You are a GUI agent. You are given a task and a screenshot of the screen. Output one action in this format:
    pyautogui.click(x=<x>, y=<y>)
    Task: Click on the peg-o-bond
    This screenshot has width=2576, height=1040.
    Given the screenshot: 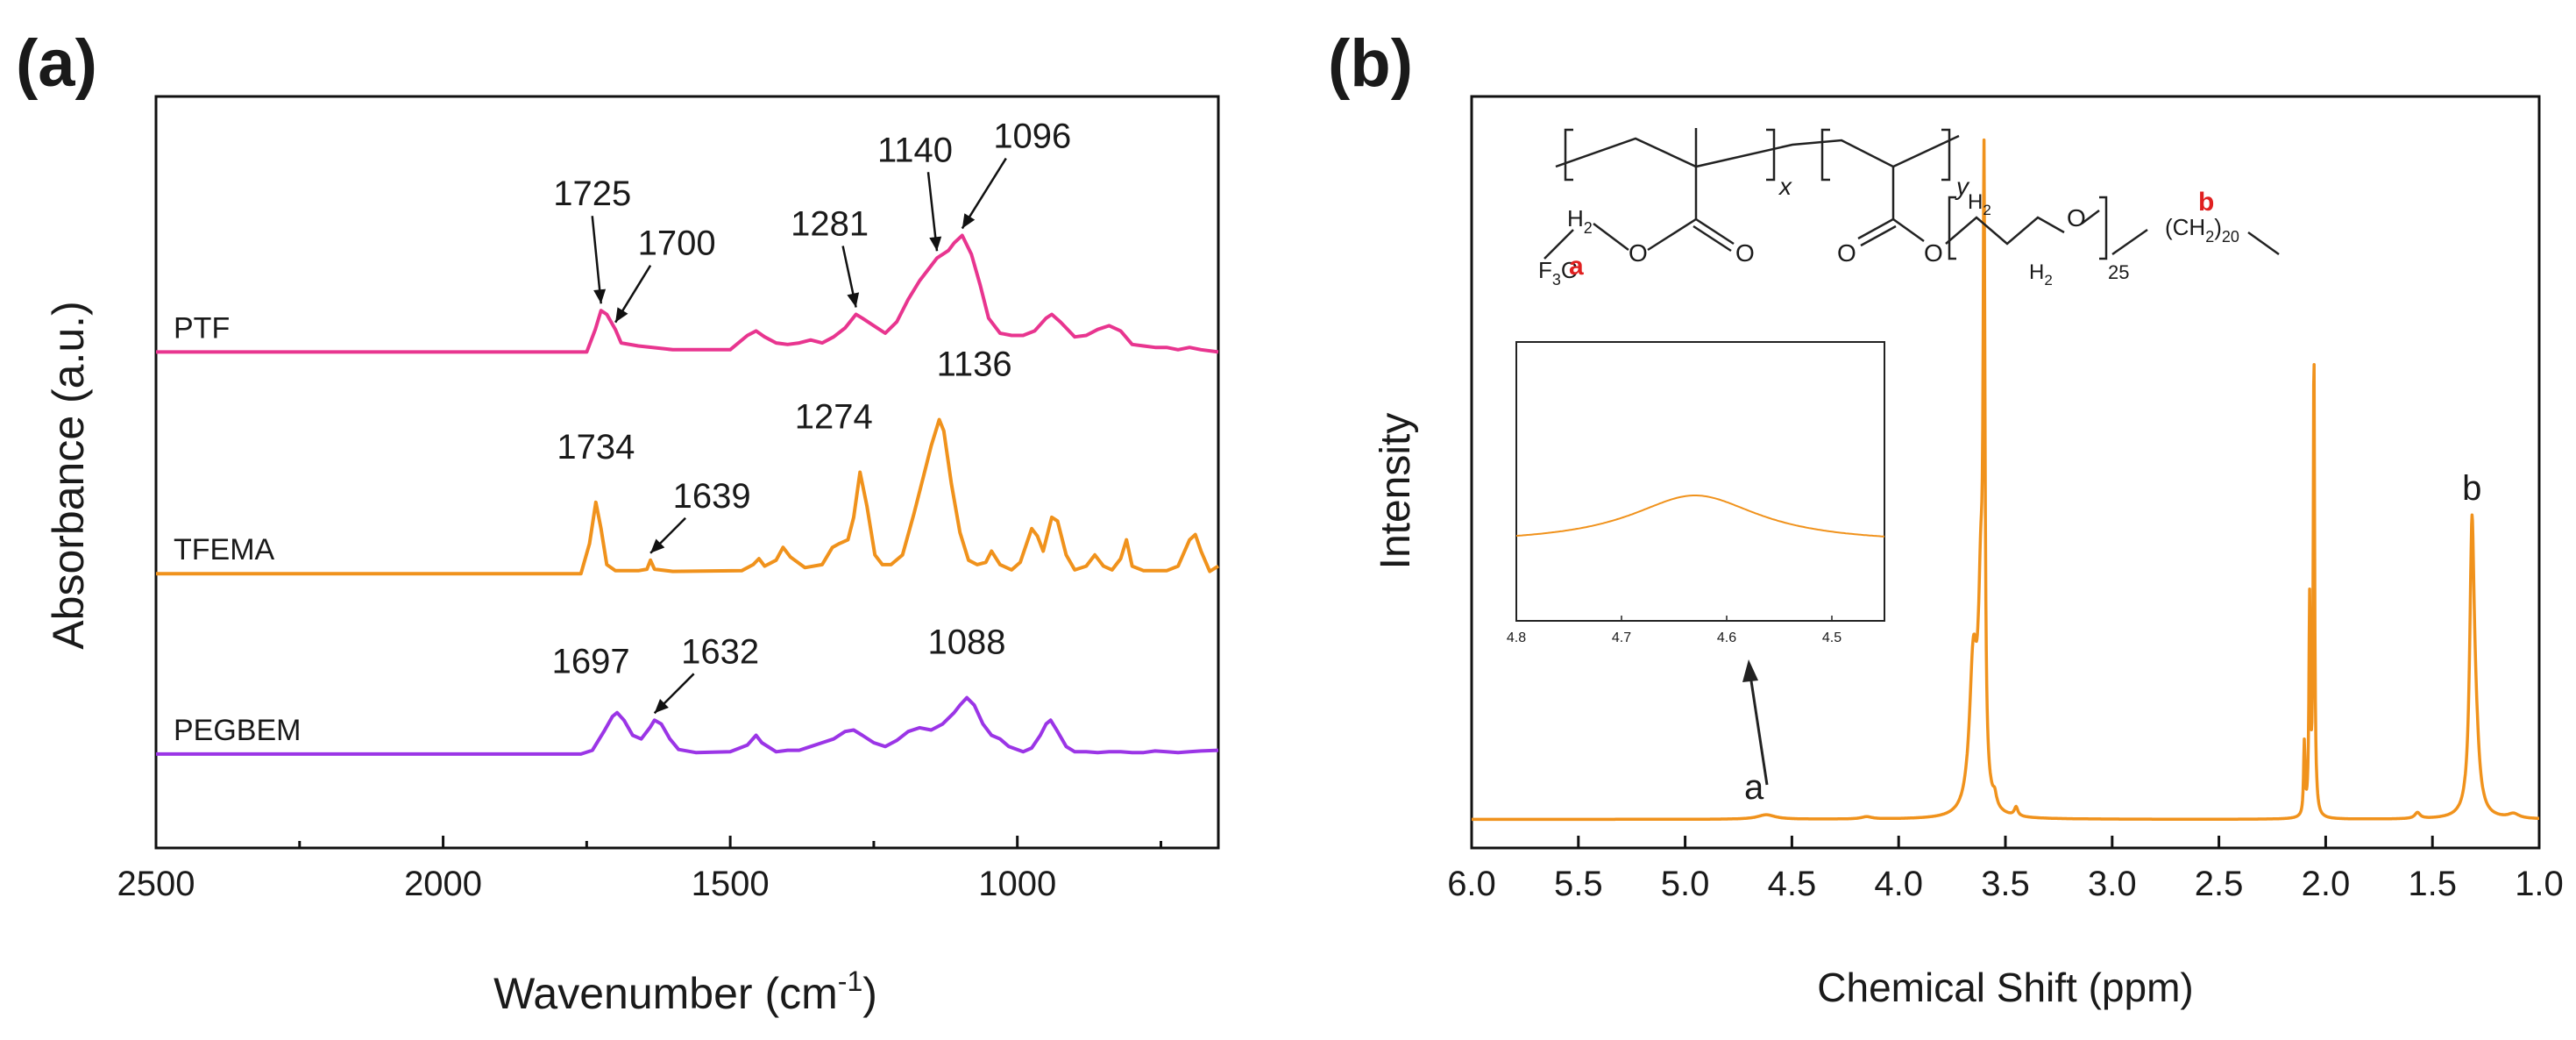 What is the action you would take?
    pyautogui.click(x=2090, y=217)
    